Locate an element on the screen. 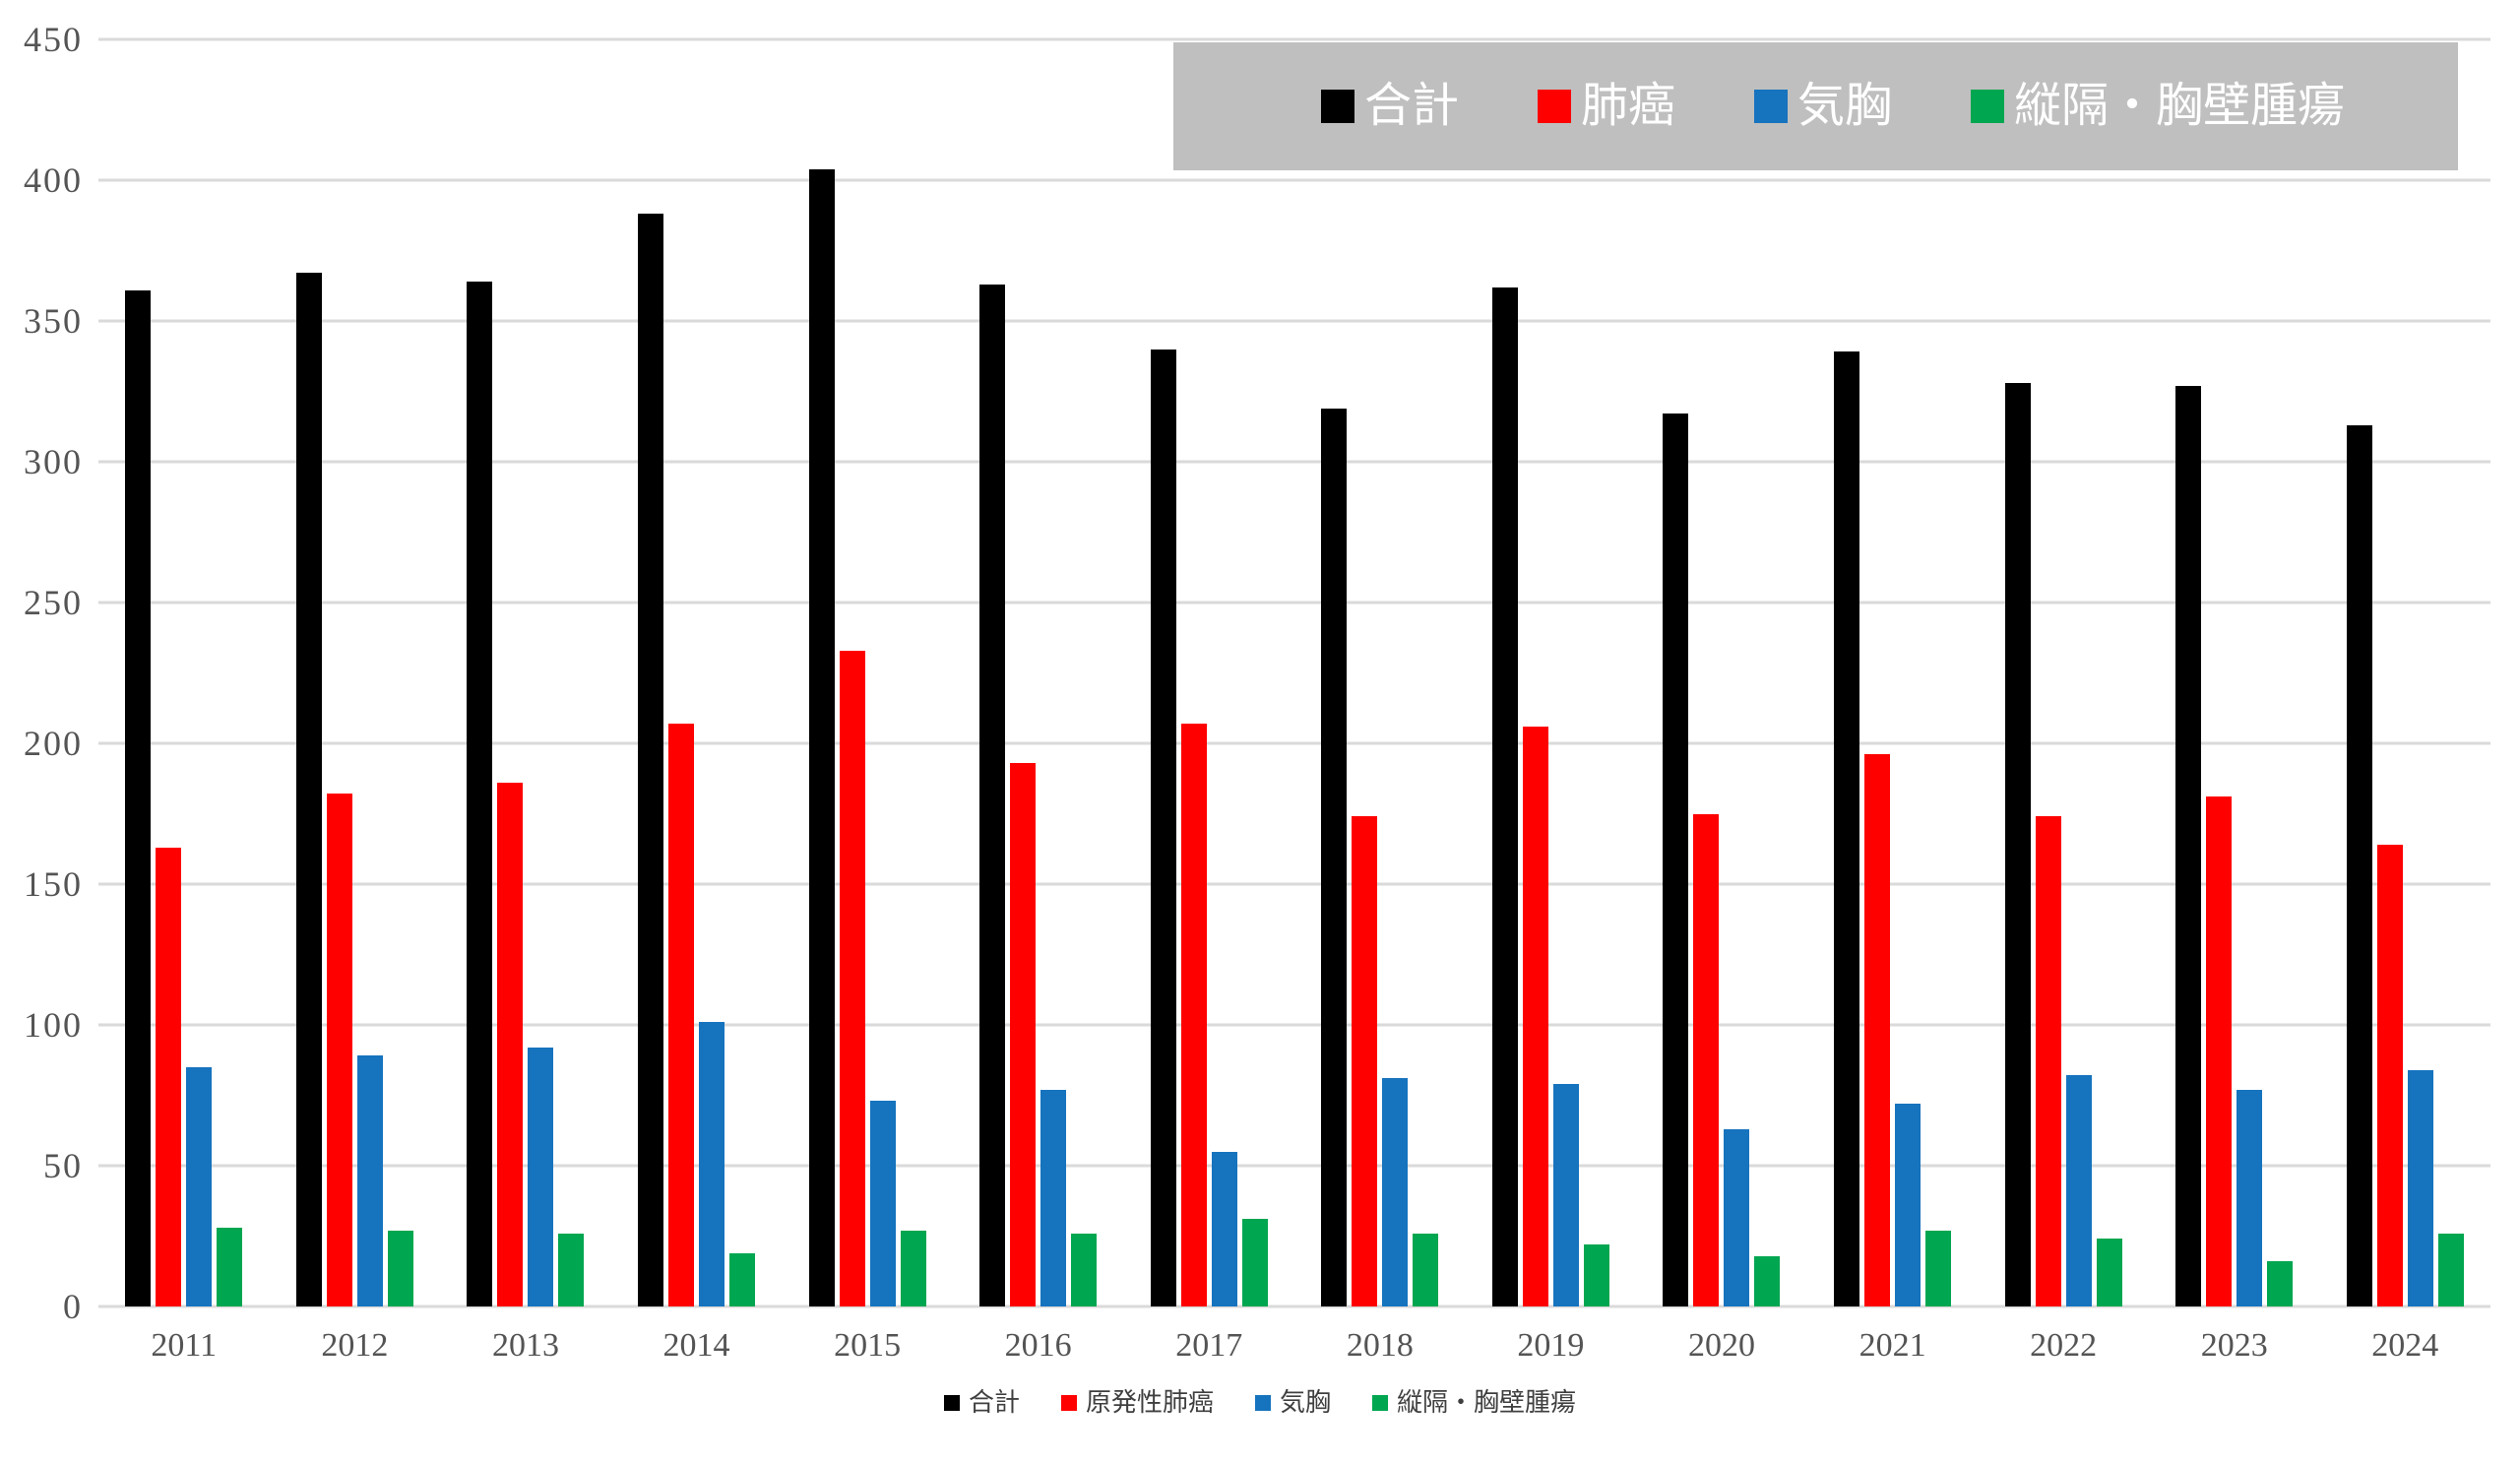  bar-pneumothorax-2013 is located at coordinates (541, 1176).